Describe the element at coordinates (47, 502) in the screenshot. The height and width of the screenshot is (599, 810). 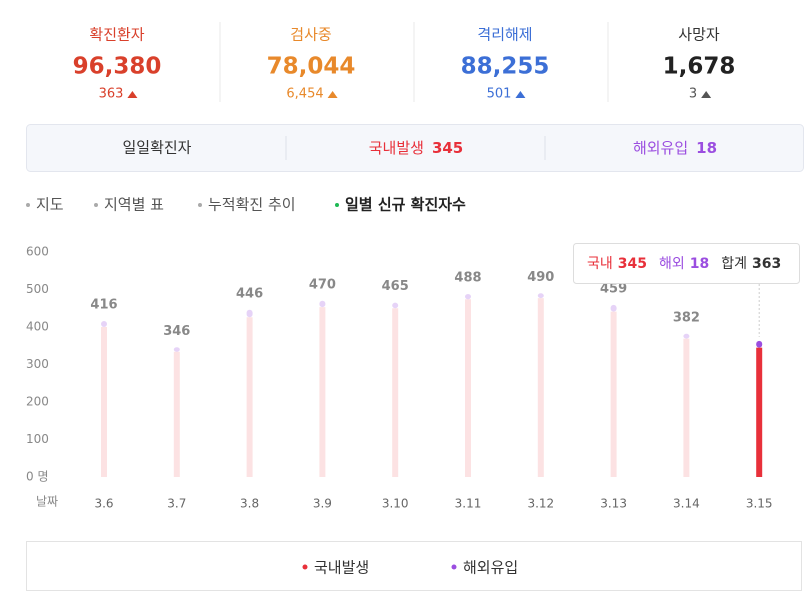
I see `x-axis-label: 날짜` at that location.